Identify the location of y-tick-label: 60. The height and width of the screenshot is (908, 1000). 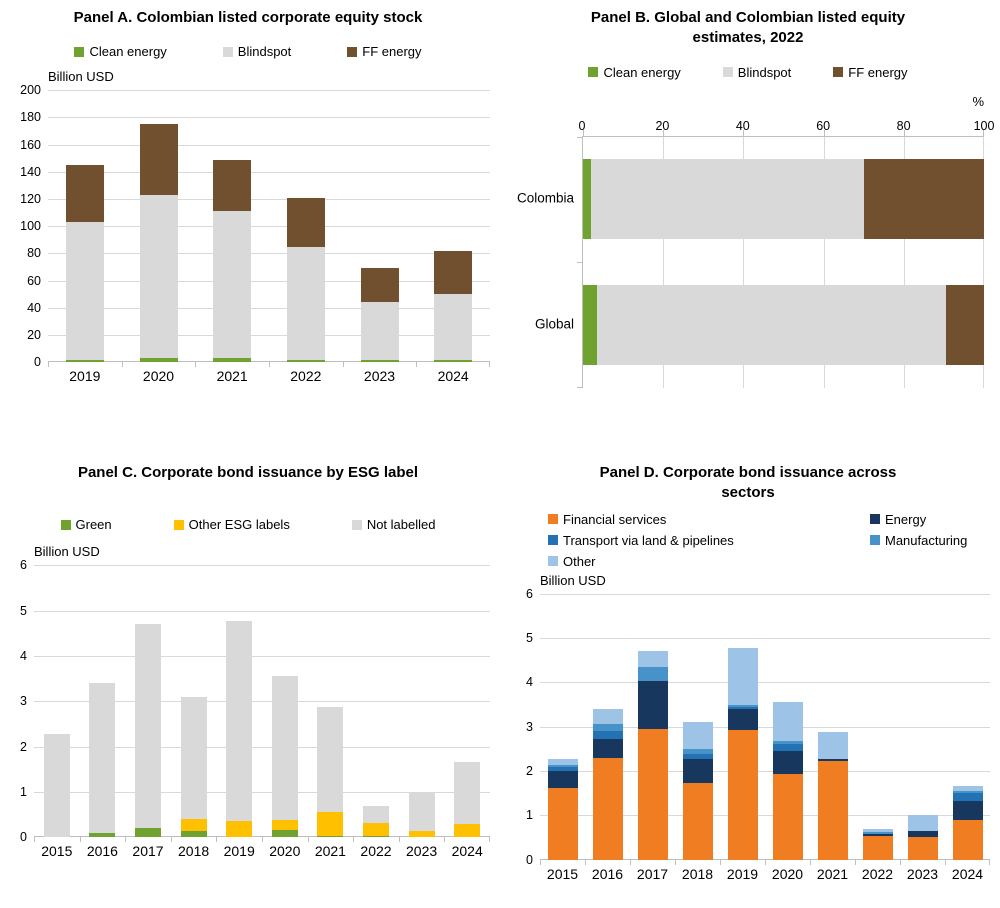
(34, 280).